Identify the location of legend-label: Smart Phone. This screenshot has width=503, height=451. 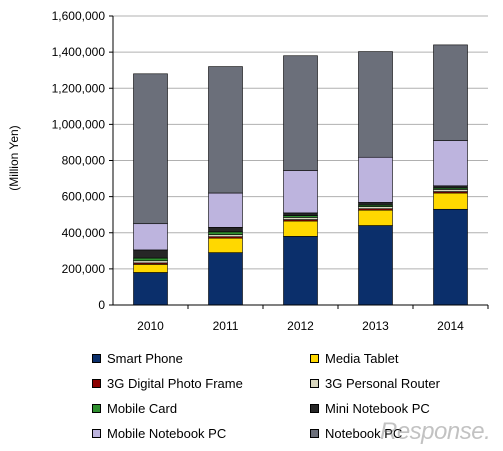
(145, 358).